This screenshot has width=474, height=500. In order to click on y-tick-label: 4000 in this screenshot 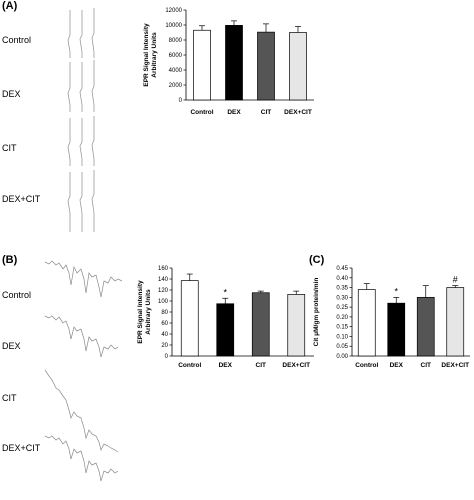, I will do `click(176, 71)`.